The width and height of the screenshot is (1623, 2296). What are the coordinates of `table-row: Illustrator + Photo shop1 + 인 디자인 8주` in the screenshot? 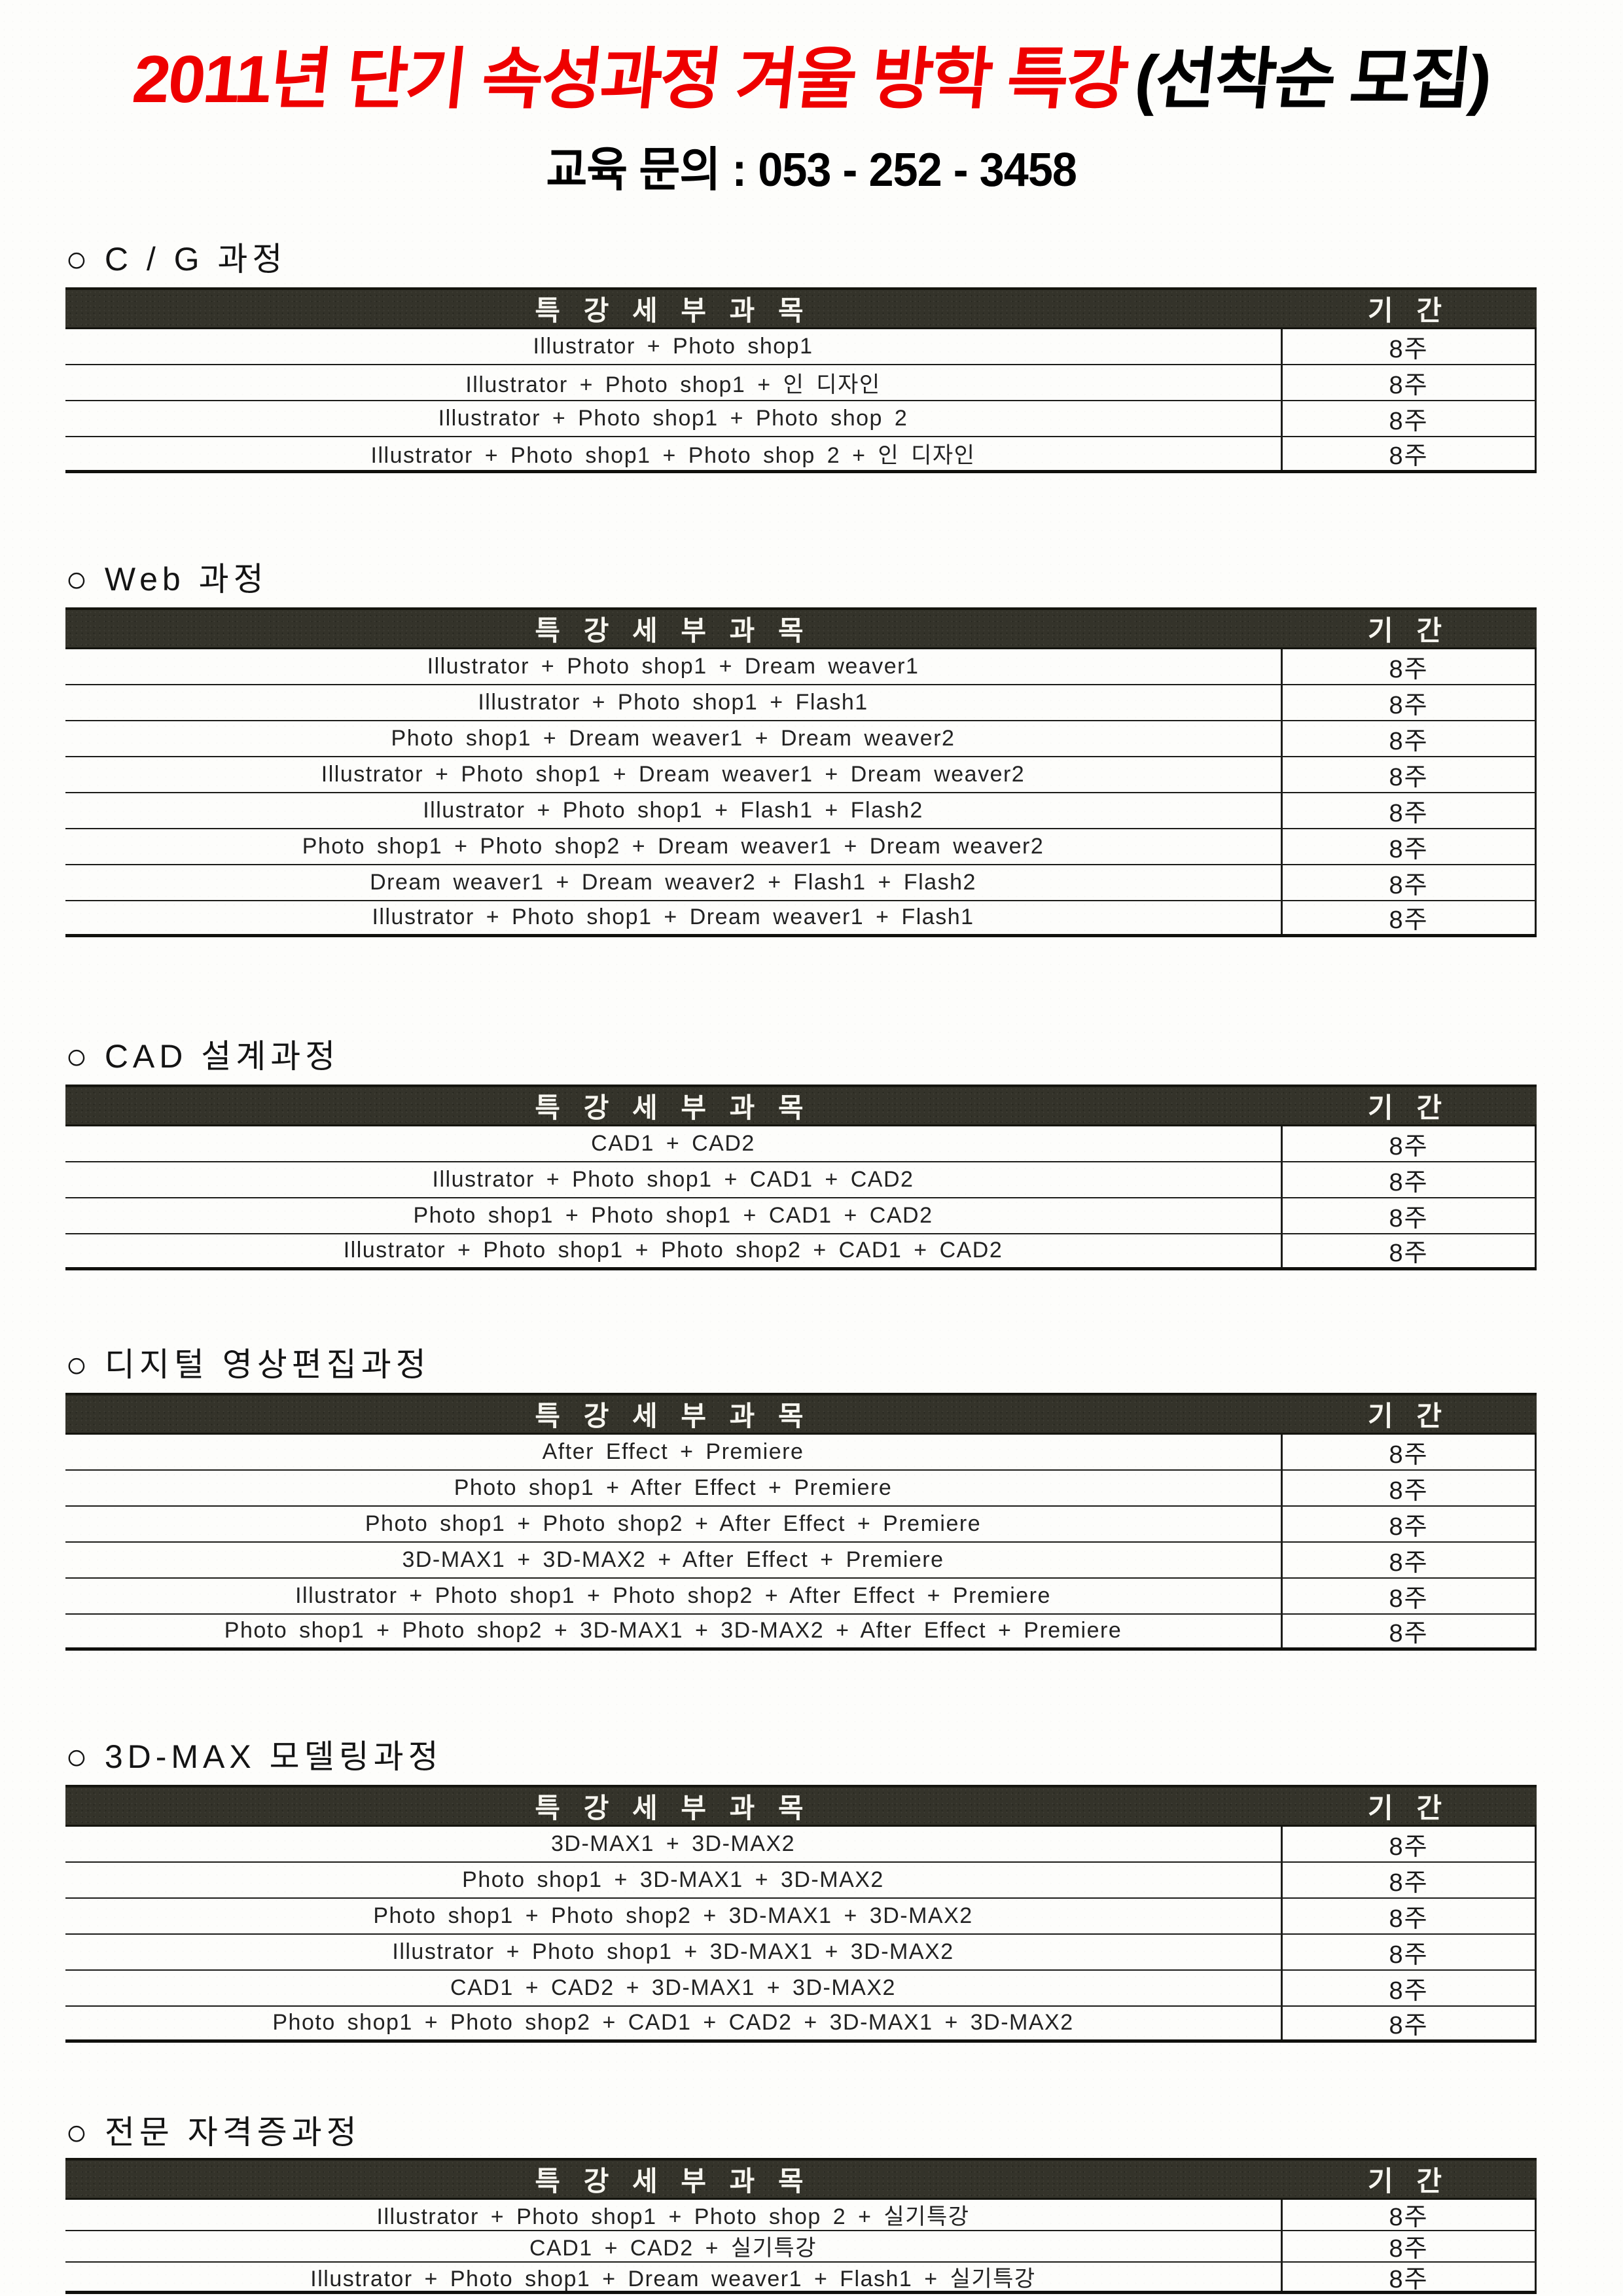 It's located at (801, 383).